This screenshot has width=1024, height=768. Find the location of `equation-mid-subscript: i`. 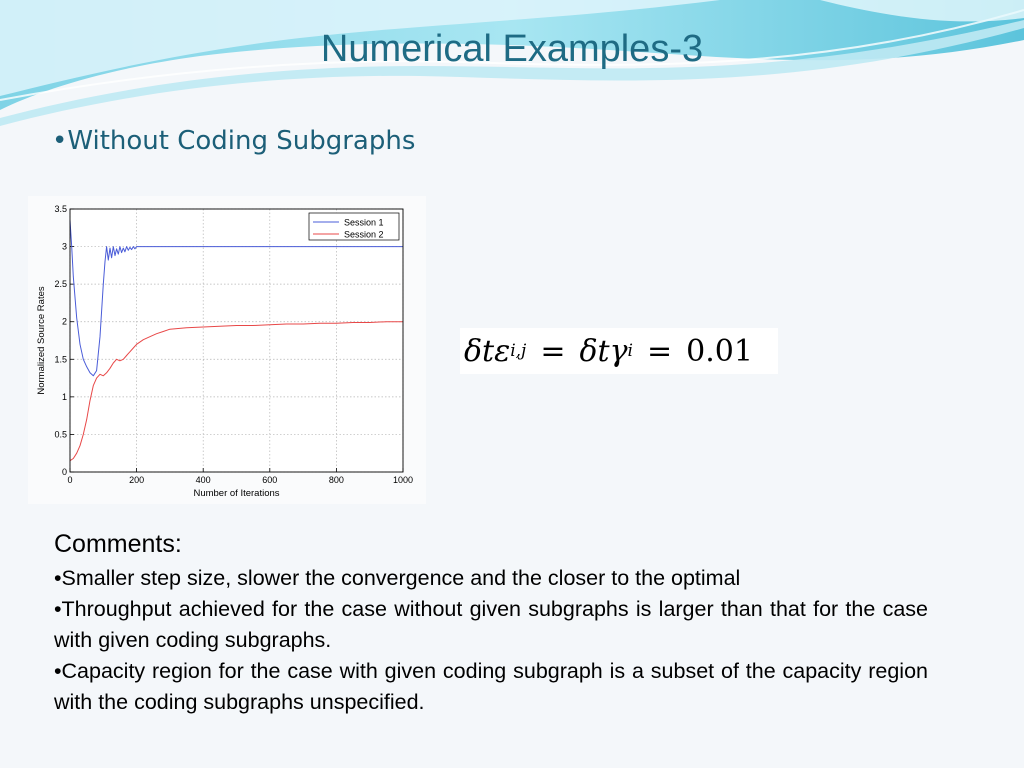

equation-mid-subscript: i is located at coordinates (630, 351).